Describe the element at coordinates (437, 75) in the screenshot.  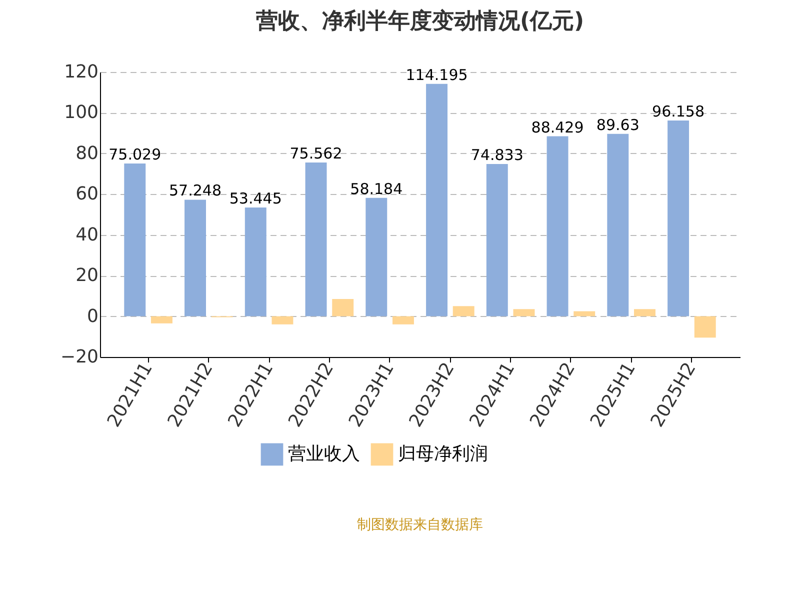
I see `data-label: 114.195` at that location.